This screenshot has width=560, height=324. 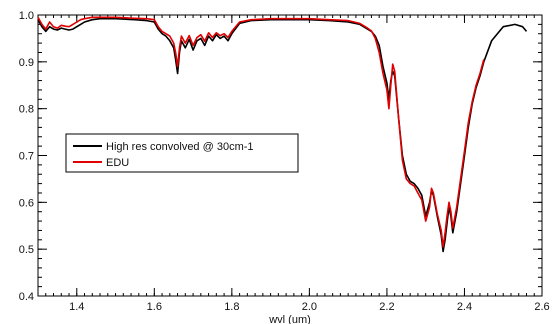 What do you see at coordinates (464, 307) in the screenshot?
I see `x-tick-label: 2.4` at bounding box center [464, 307].